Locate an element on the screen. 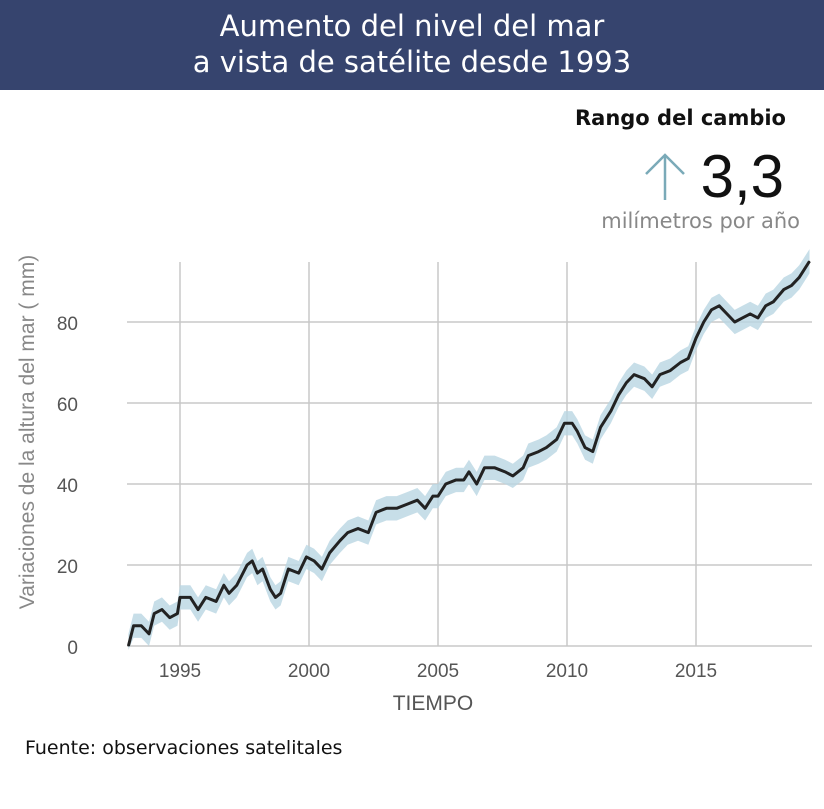 This screenshot has width=824, height=809. y-axis-label: Variaciones de la altura del mar ( mm) is located at coordinates (27, 432).